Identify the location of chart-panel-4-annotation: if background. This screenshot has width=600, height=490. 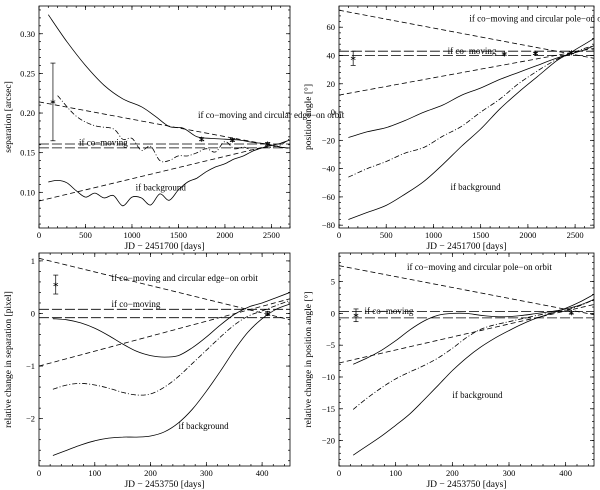
(477, 395).